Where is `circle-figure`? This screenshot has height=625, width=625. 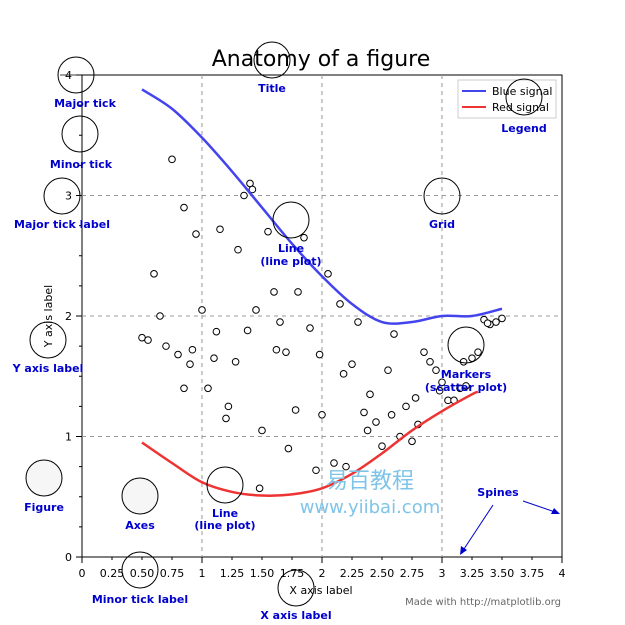
circle-figure is located at coordinates (44, 478).